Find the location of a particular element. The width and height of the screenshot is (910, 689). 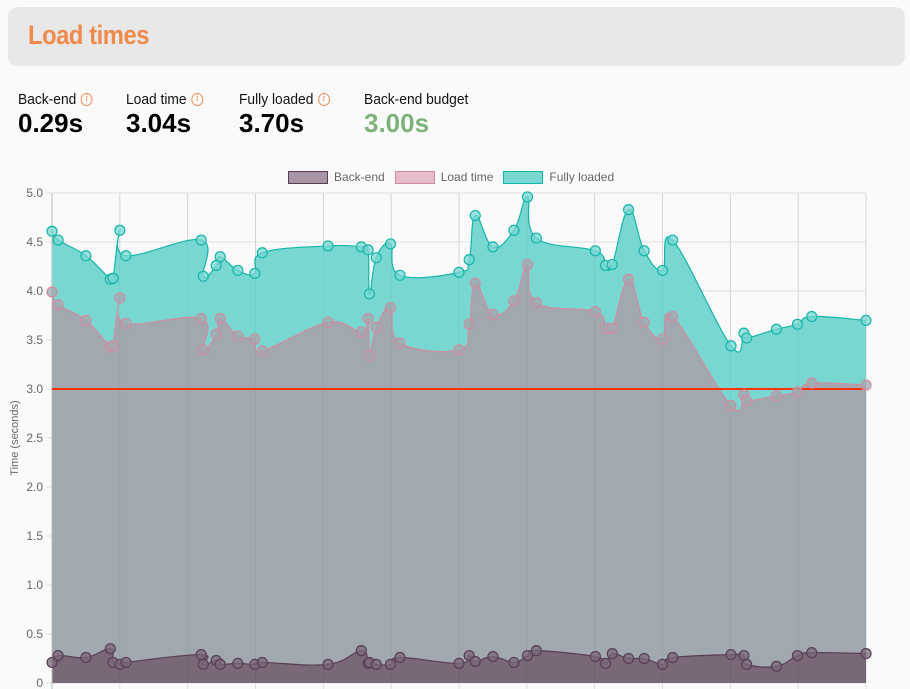

stat-value: 0.29s is located at coordinates (51, 123).